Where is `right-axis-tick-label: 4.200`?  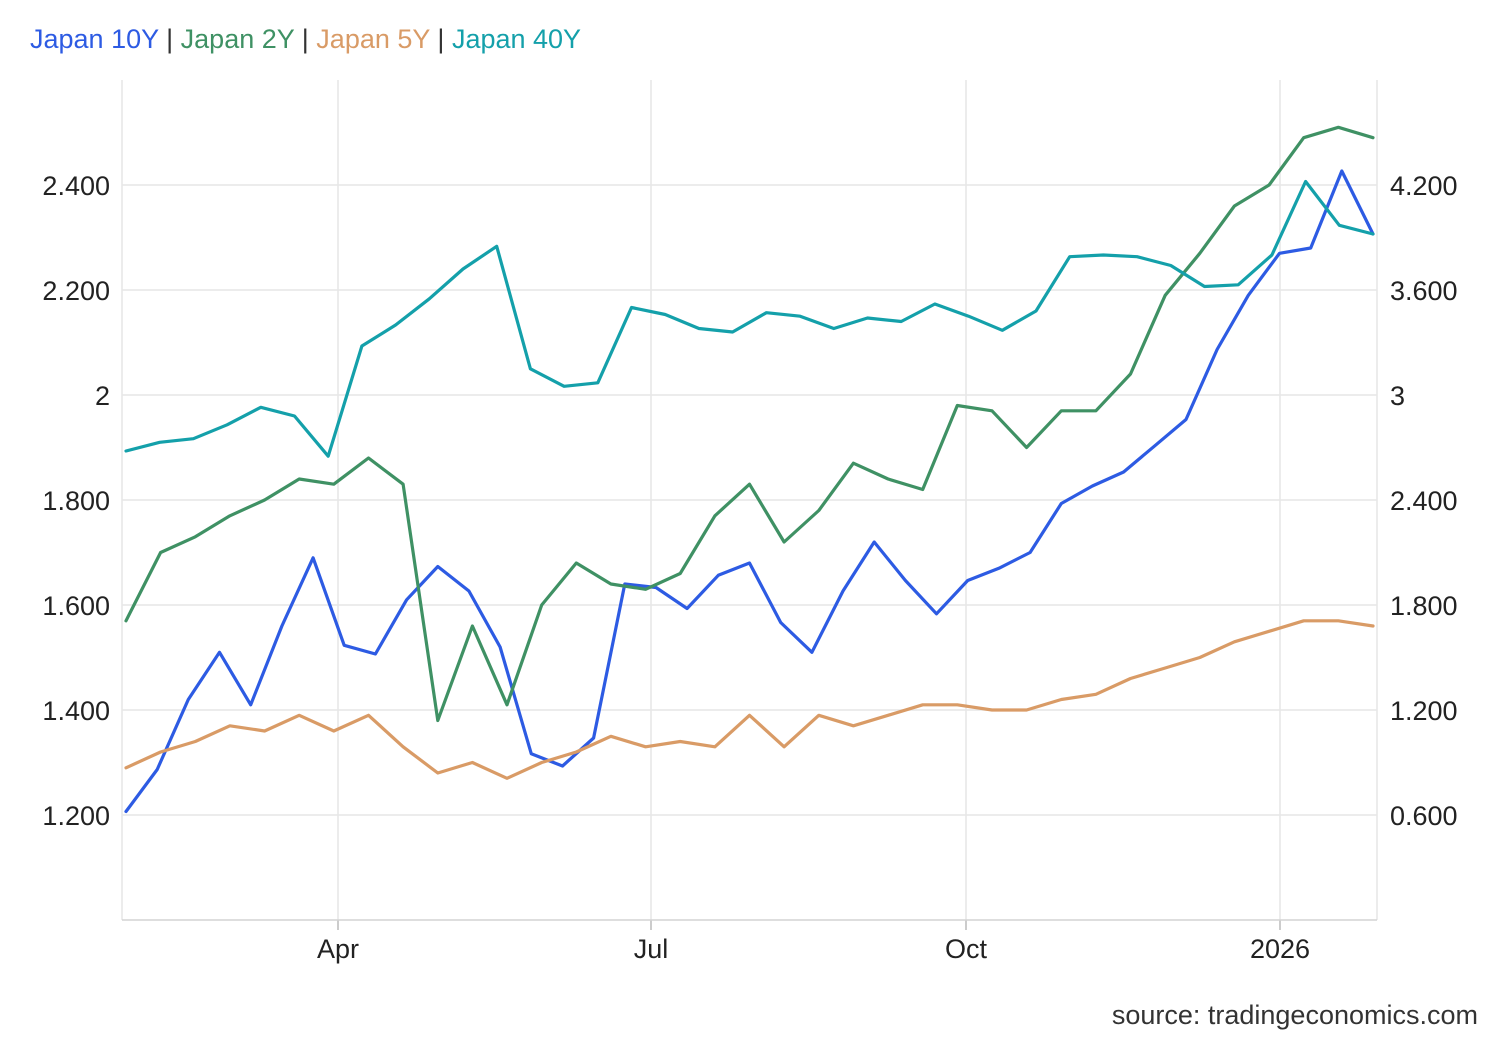
right-axis-tick-label: 4.200 is located at coordinates (1424, 186).